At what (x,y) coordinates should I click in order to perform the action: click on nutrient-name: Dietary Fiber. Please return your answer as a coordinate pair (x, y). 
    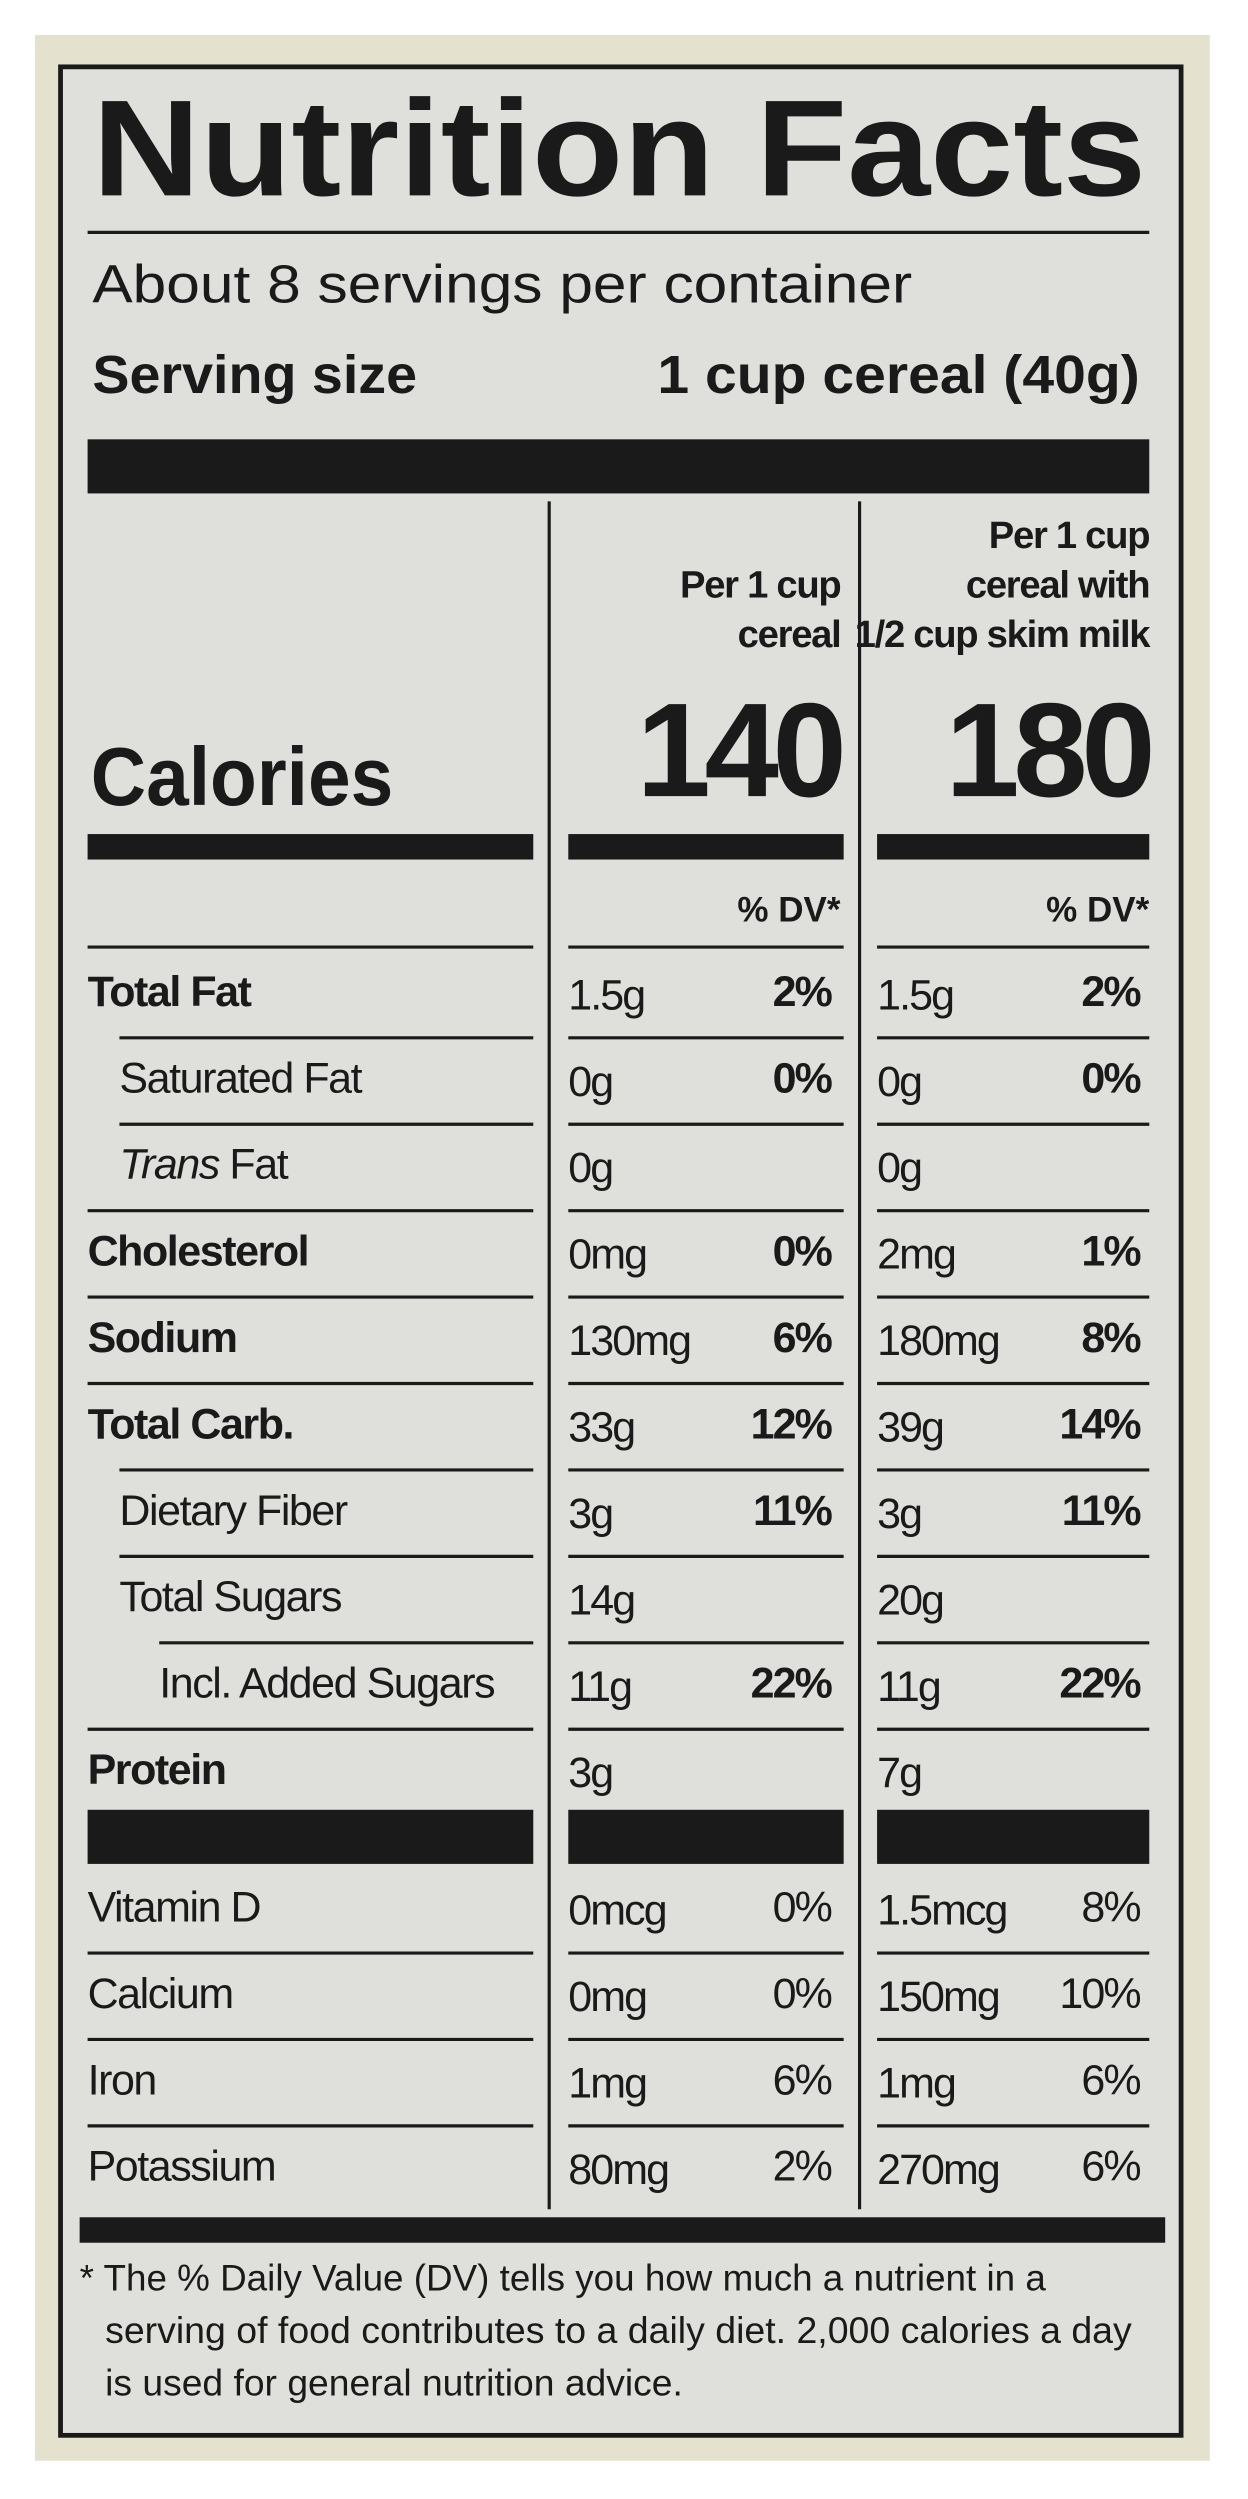
    Looking at the image, I should click on (233, 1511).